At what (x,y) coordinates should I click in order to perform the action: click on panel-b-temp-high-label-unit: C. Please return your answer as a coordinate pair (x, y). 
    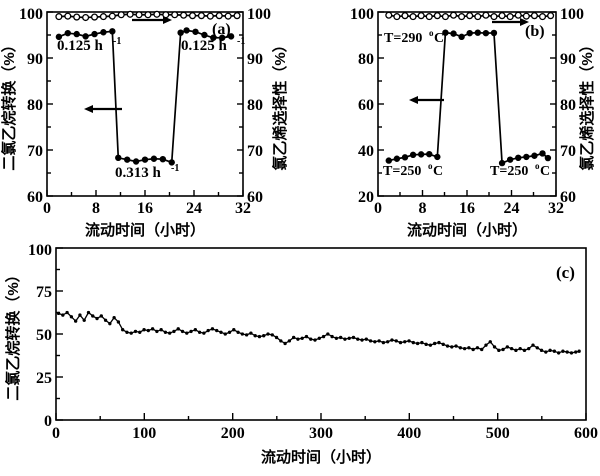
    Looking at the image, I should click on (439, 38).